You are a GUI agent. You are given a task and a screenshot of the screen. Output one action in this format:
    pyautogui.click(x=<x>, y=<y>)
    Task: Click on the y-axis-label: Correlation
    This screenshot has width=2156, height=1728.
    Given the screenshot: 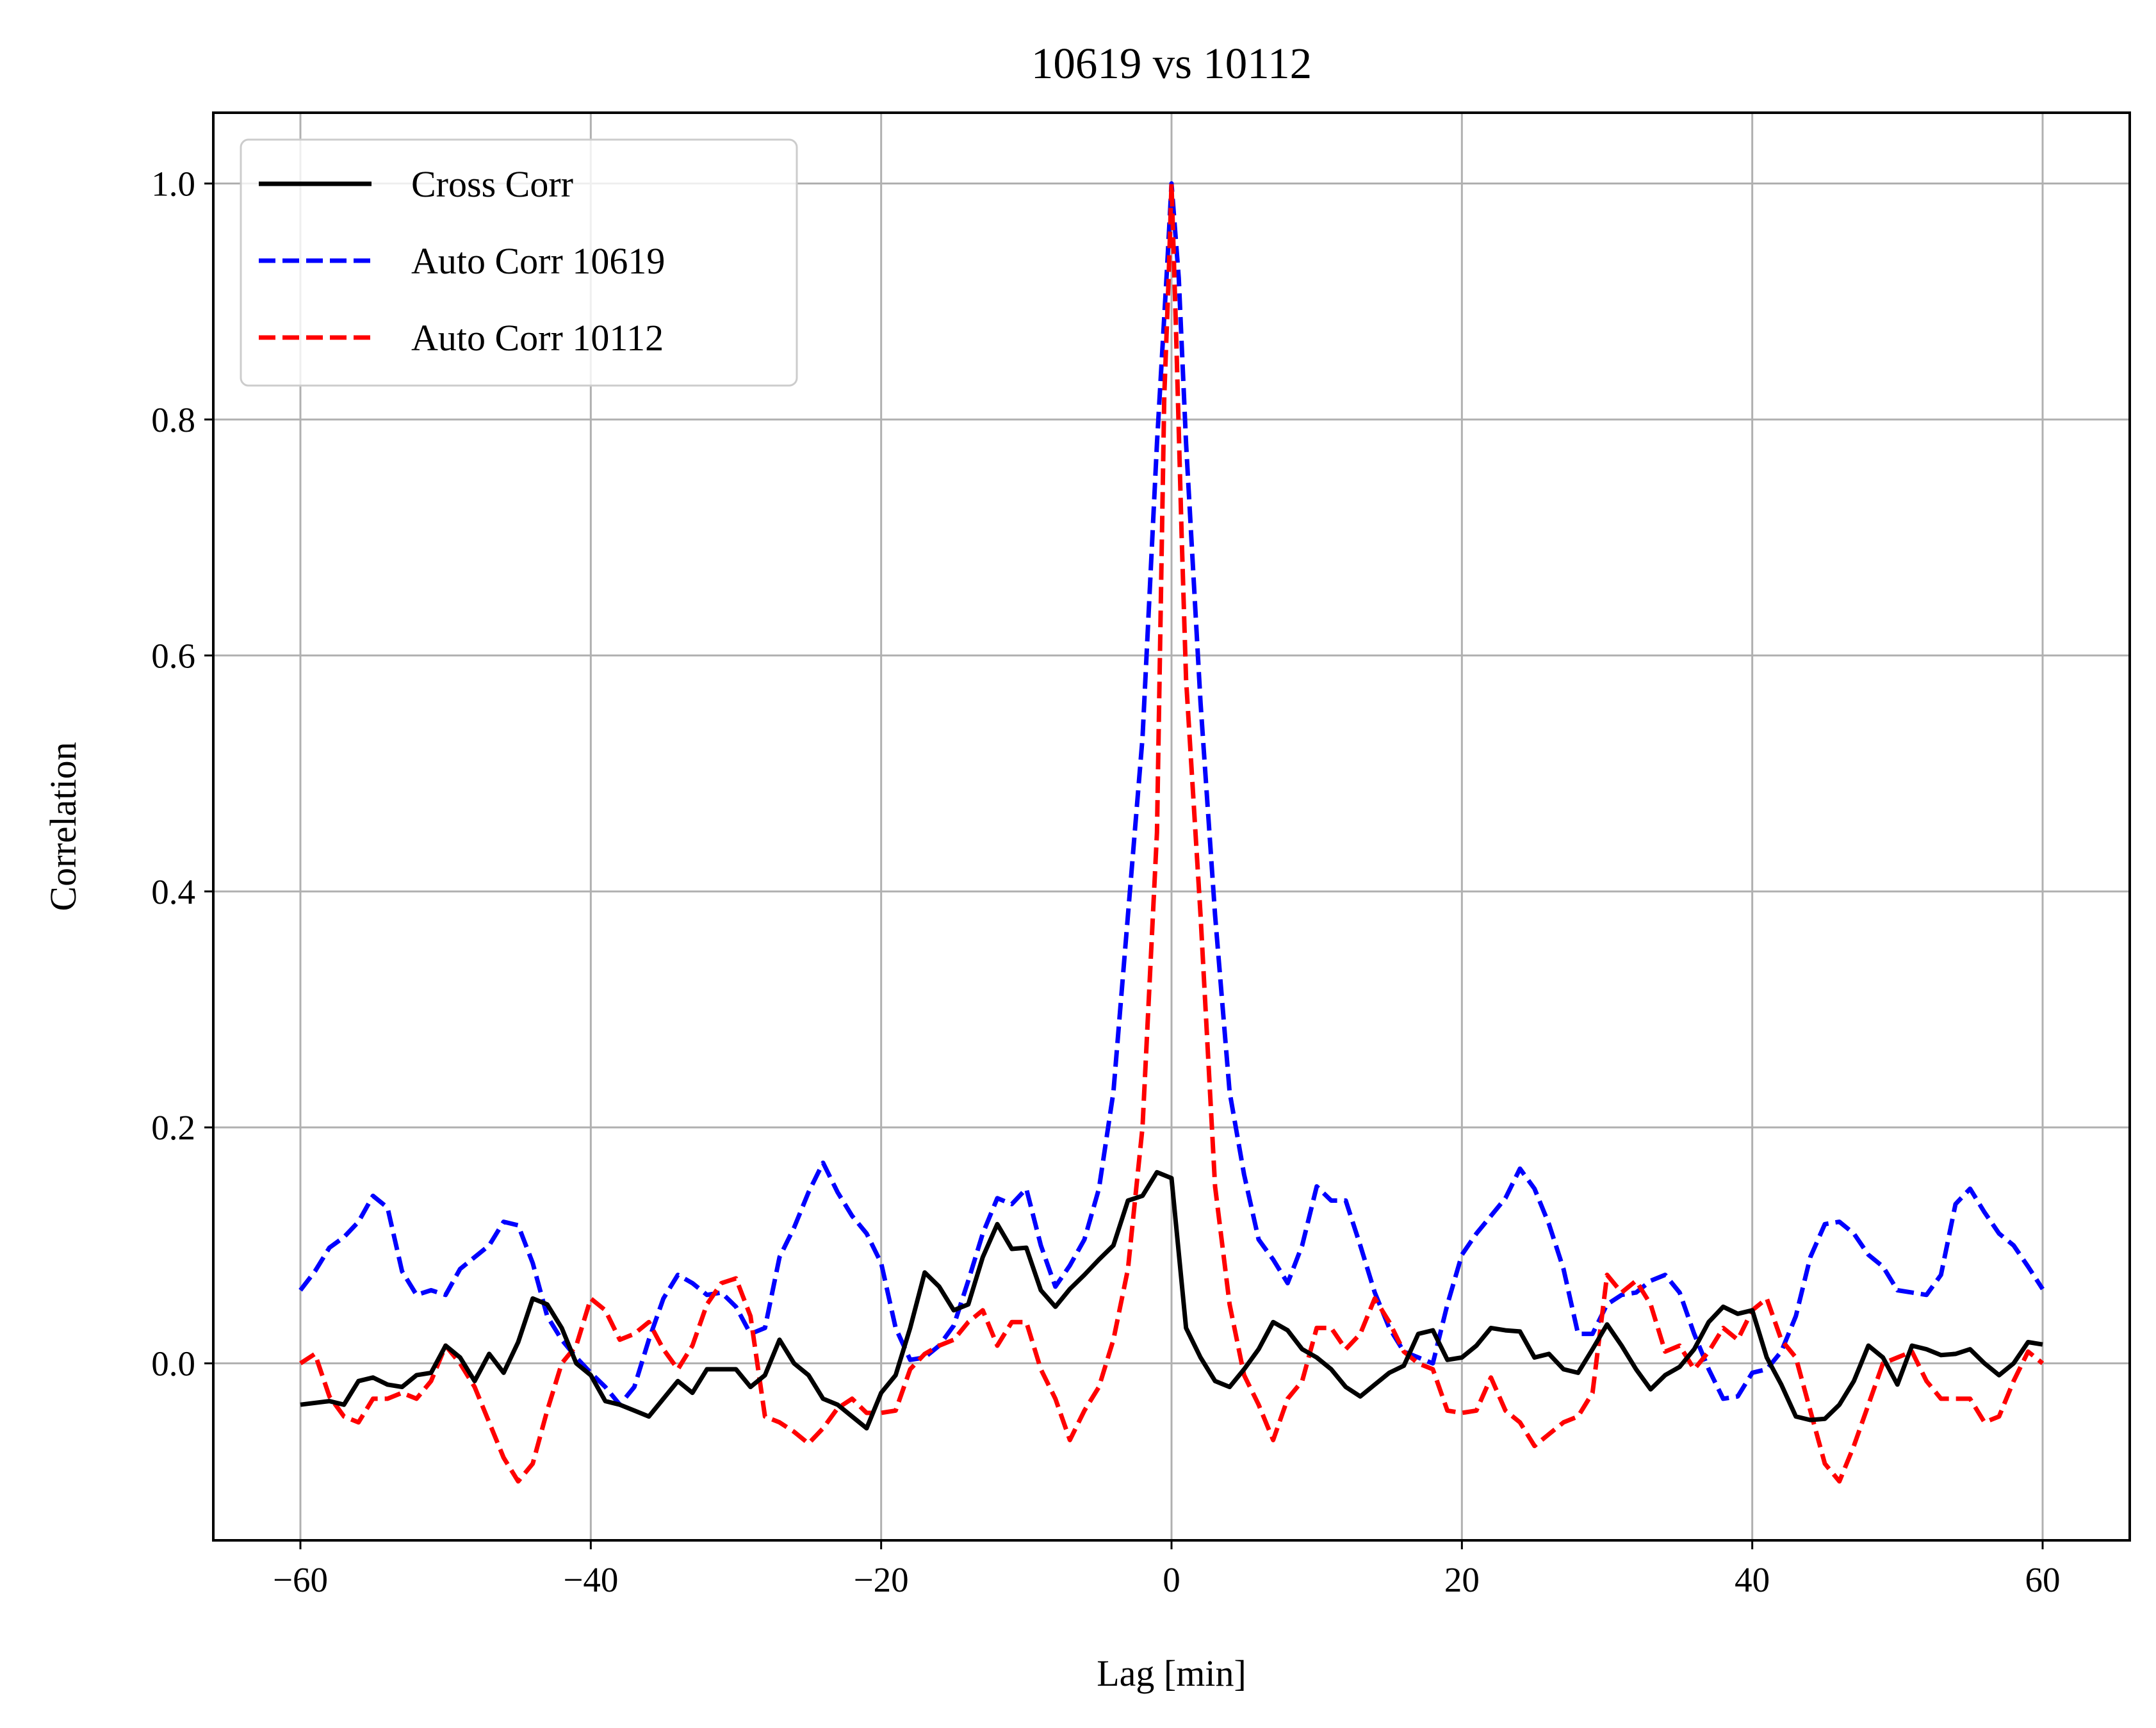 What is the action you would take?
    pyautogui.click(x=63, y=826)
    